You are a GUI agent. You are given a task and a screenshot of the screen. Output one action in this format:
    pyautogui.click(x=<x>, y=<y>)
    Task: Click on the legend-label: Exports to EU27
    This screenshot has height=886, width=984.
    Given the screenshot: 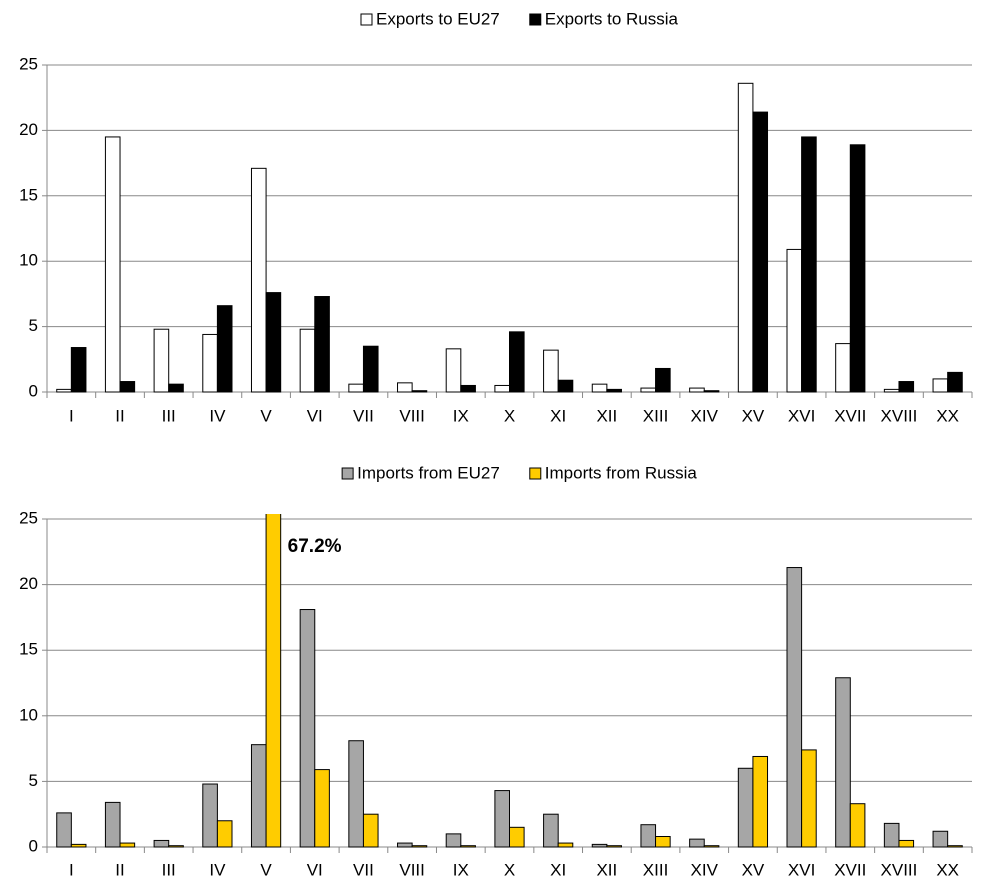 What is the action you would take?
    pyautogui.click(x=438, y=18)
    